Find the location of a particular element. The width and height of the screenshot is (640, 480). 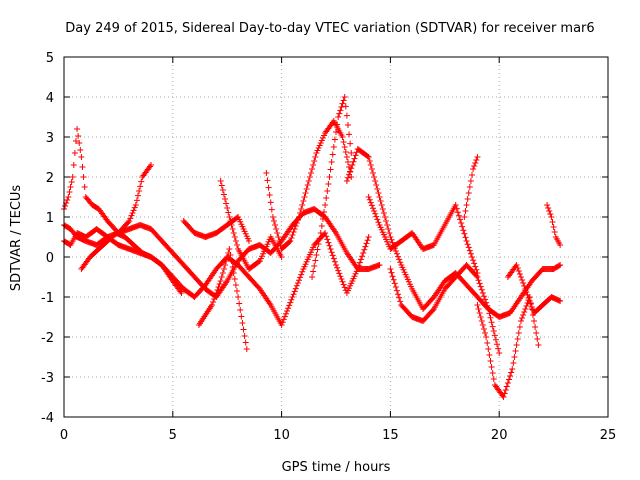

y-tick-label: 4 is located at coordinates (50, 98).